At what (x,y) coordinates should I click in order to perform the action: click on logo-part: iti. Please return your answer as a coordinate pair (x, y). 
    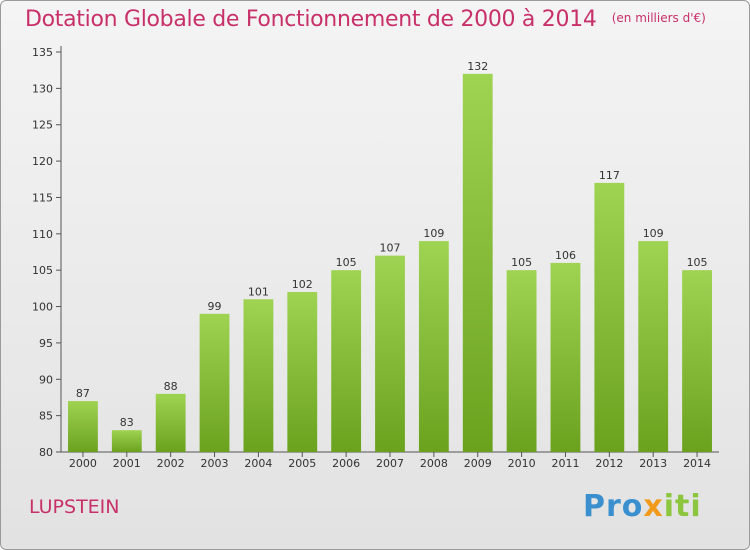
    Looking at the image, I should click on (682, 506).